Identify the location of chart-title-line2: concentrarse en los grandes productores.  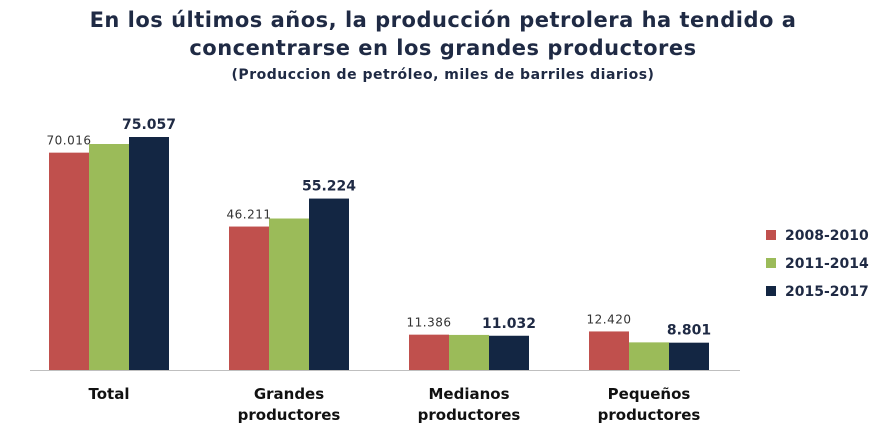
(443, 48).